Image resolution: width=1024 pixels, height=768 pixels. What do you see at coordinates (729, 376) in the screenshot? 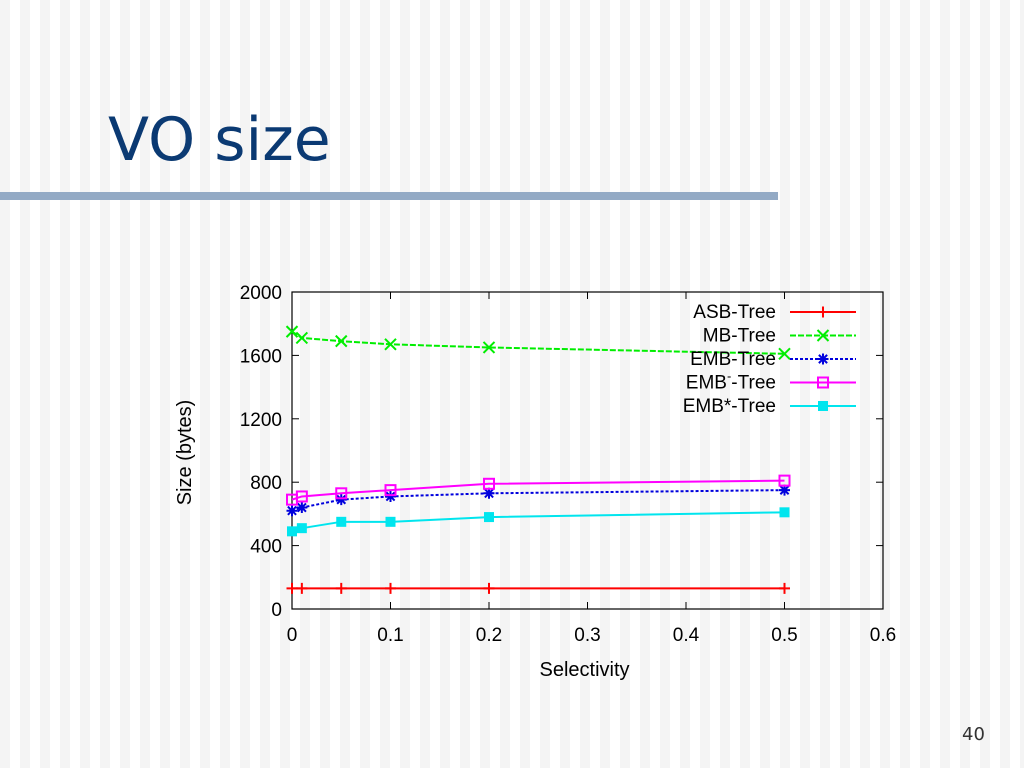
I see `legend-label-superscript: -` at bounding box center [729, 376].